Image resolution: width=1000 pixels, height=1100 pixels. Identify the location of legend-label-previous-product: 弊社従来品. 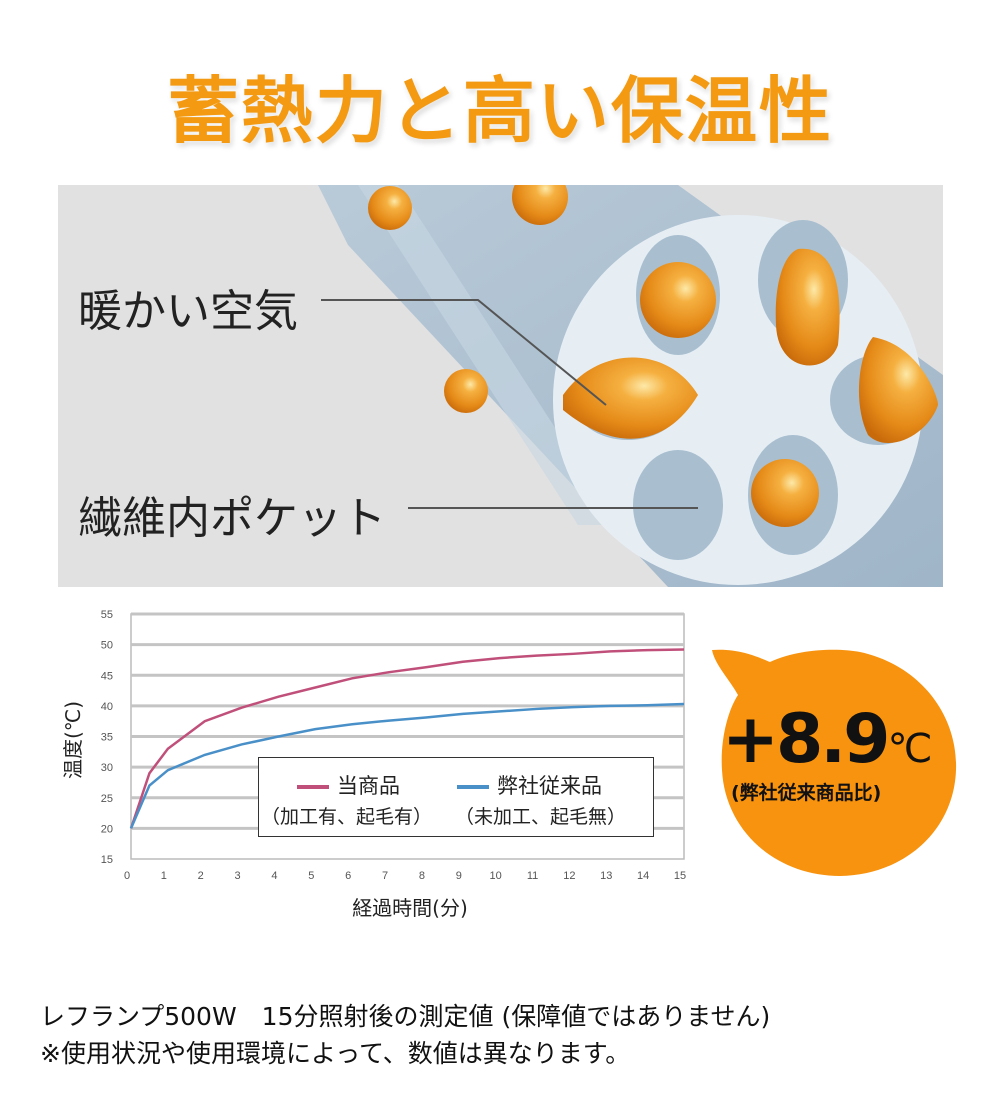
(549, 786).